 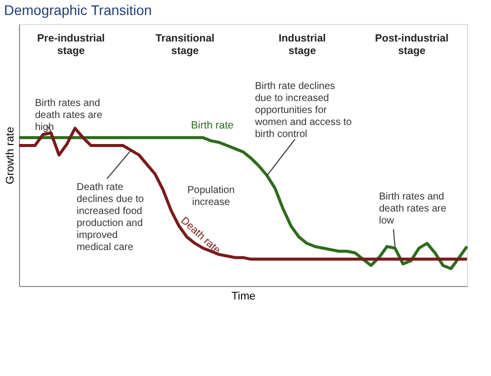 What do you see at coordinates (413, 208) in the screenshot?
I see `annotation: Birth rates and death rates are low` at bounding box center [413, 208].